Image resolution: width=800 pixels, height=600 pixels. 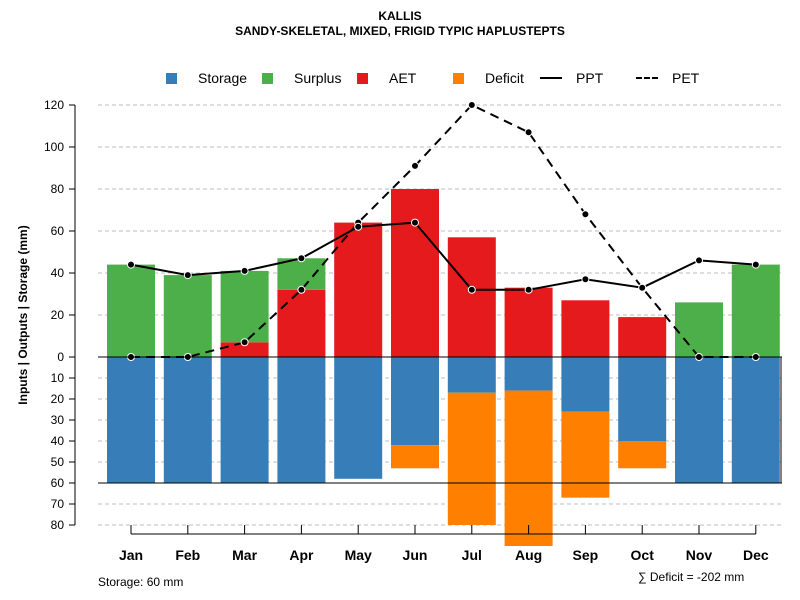 I want to click on legend-surplus: Surplus, so click(x=301, y=78).